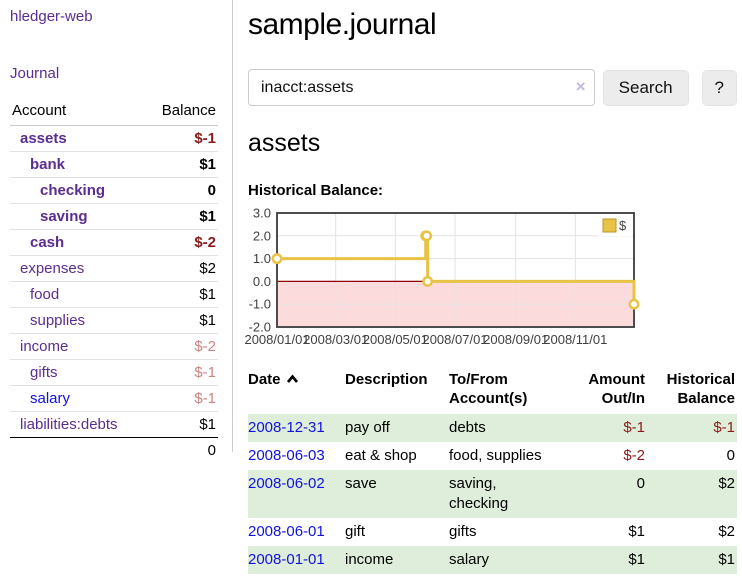 The height and width of the screenshot is (582, 742). I want to click on chart-title: Historical Balance:, so click(316, 190).